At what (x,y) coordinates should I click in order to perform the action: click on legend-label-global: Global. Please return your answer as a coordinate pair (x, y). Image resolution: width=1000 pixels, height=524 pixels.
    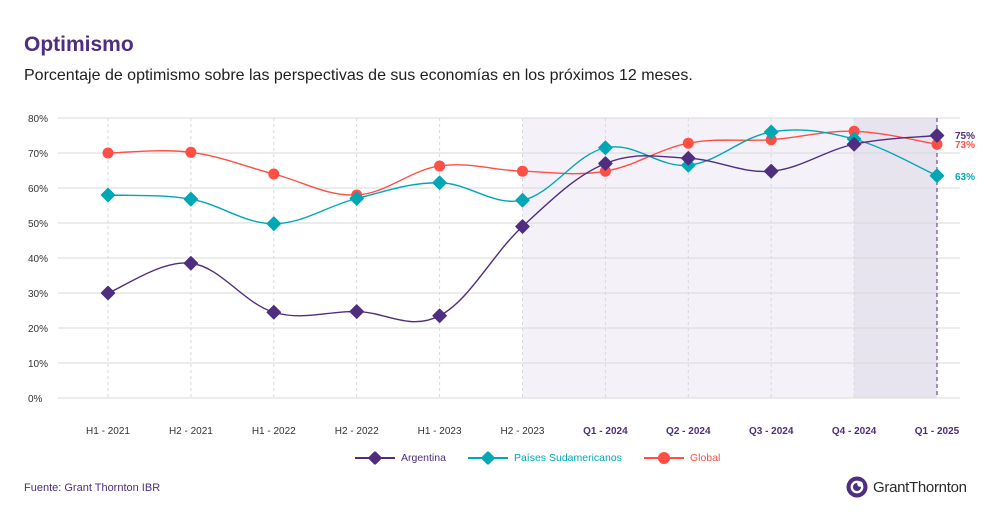
    Looking at the image, I should click on (705, 458).